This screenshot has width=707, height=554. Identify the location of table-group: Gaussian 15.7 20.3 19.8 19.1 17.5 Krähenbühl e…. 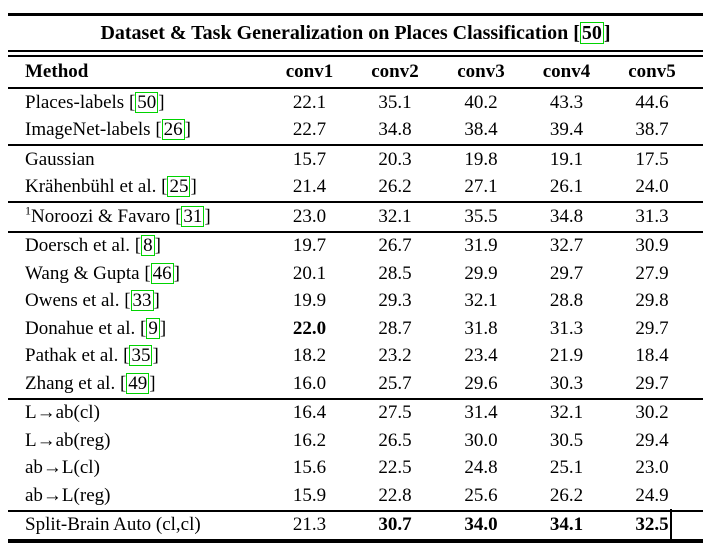
(355, 172).